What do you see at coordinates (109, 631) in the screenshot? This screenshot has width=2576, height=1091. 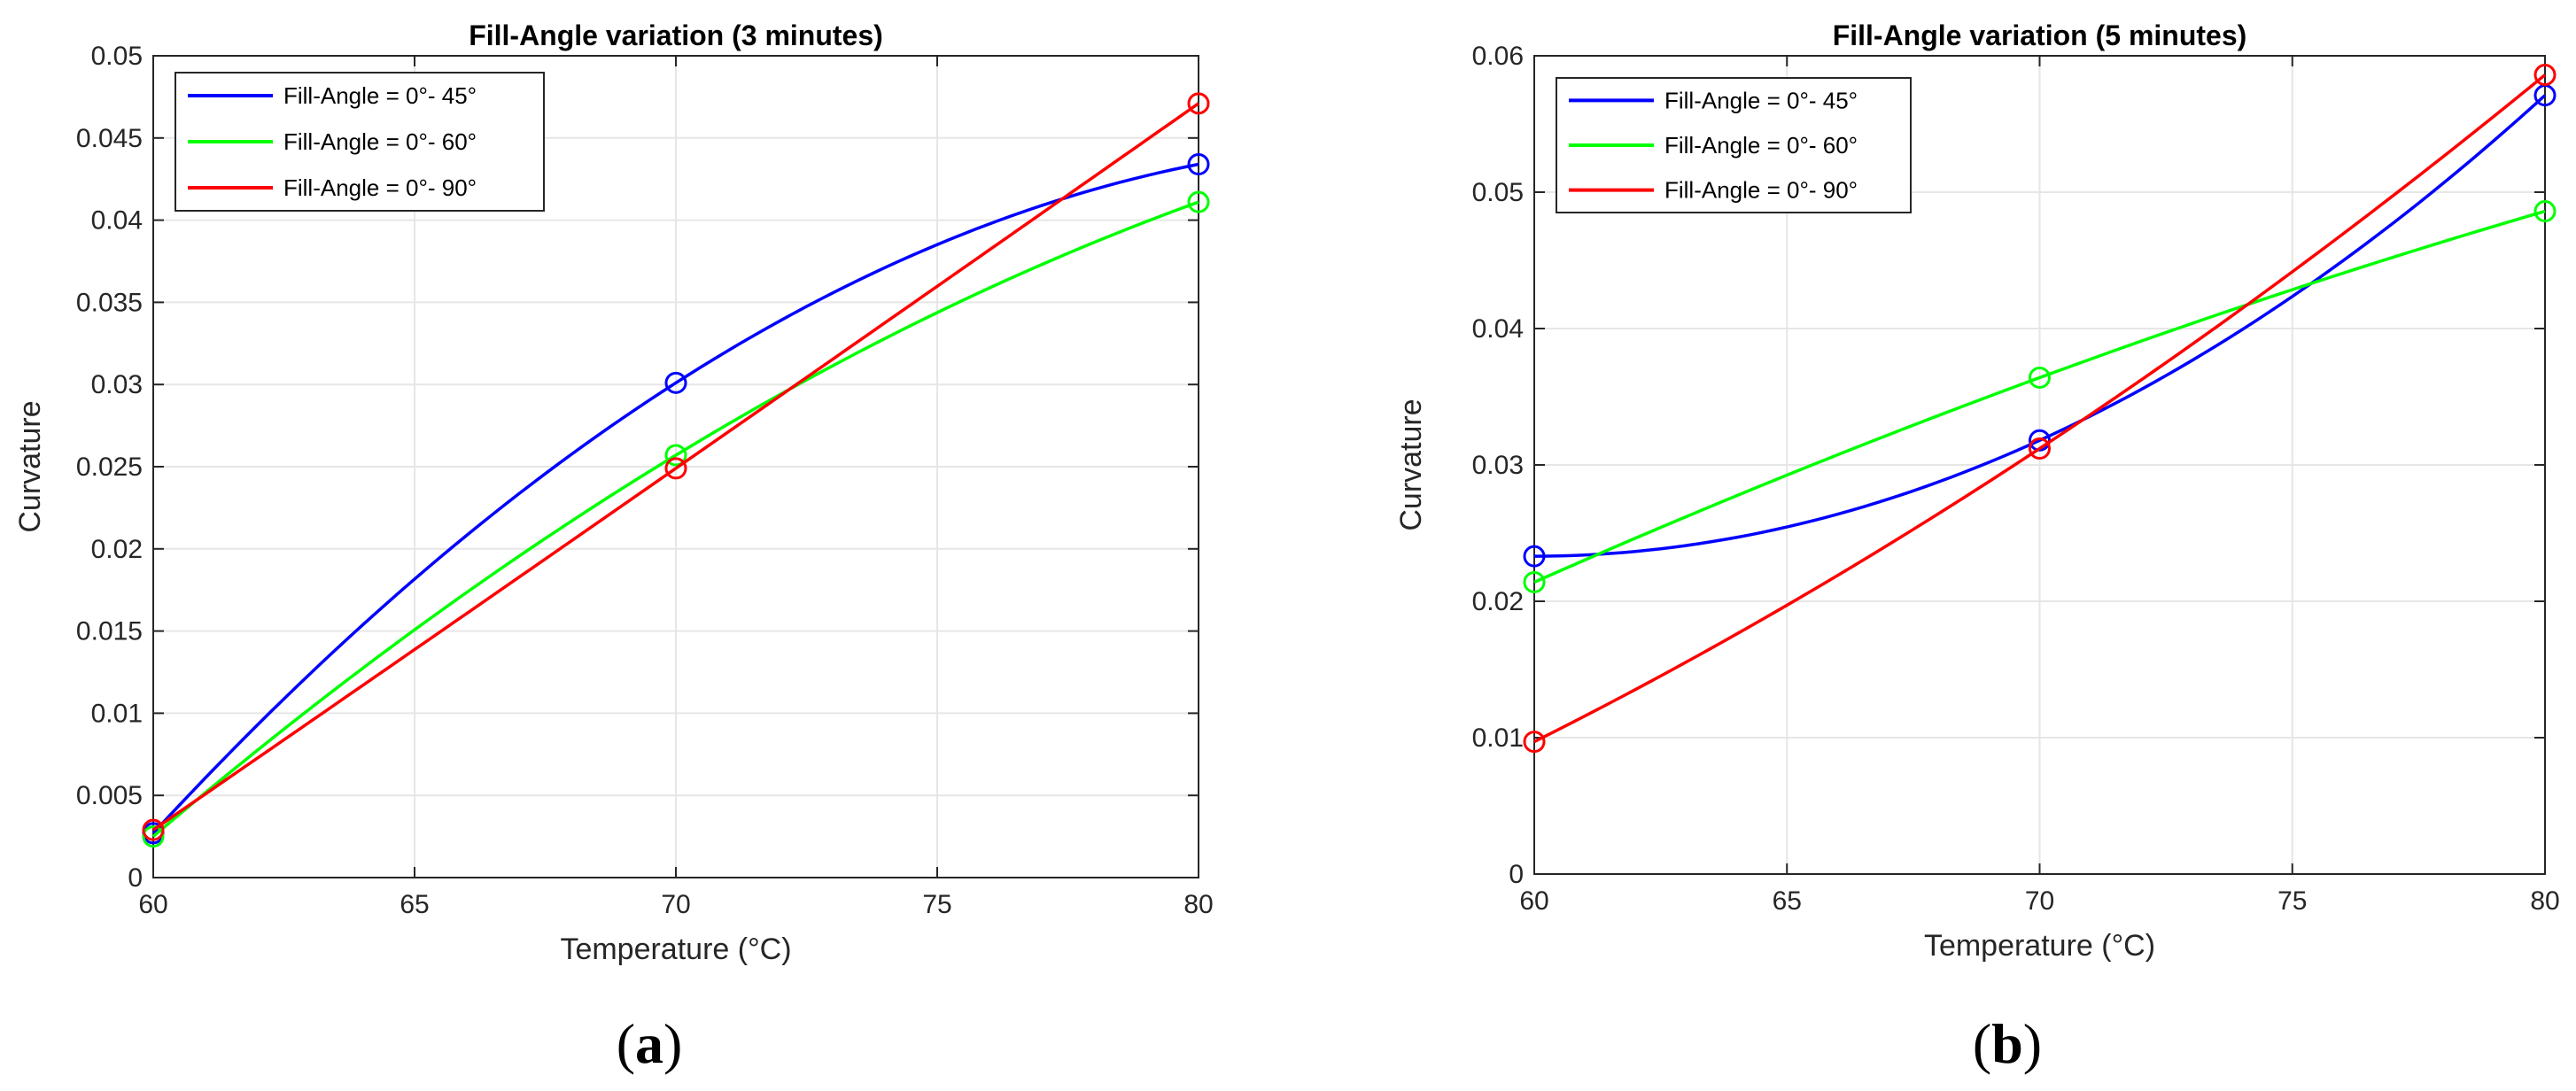 I see `y-tick-label: 0.015` at bounding box center [109, 631].